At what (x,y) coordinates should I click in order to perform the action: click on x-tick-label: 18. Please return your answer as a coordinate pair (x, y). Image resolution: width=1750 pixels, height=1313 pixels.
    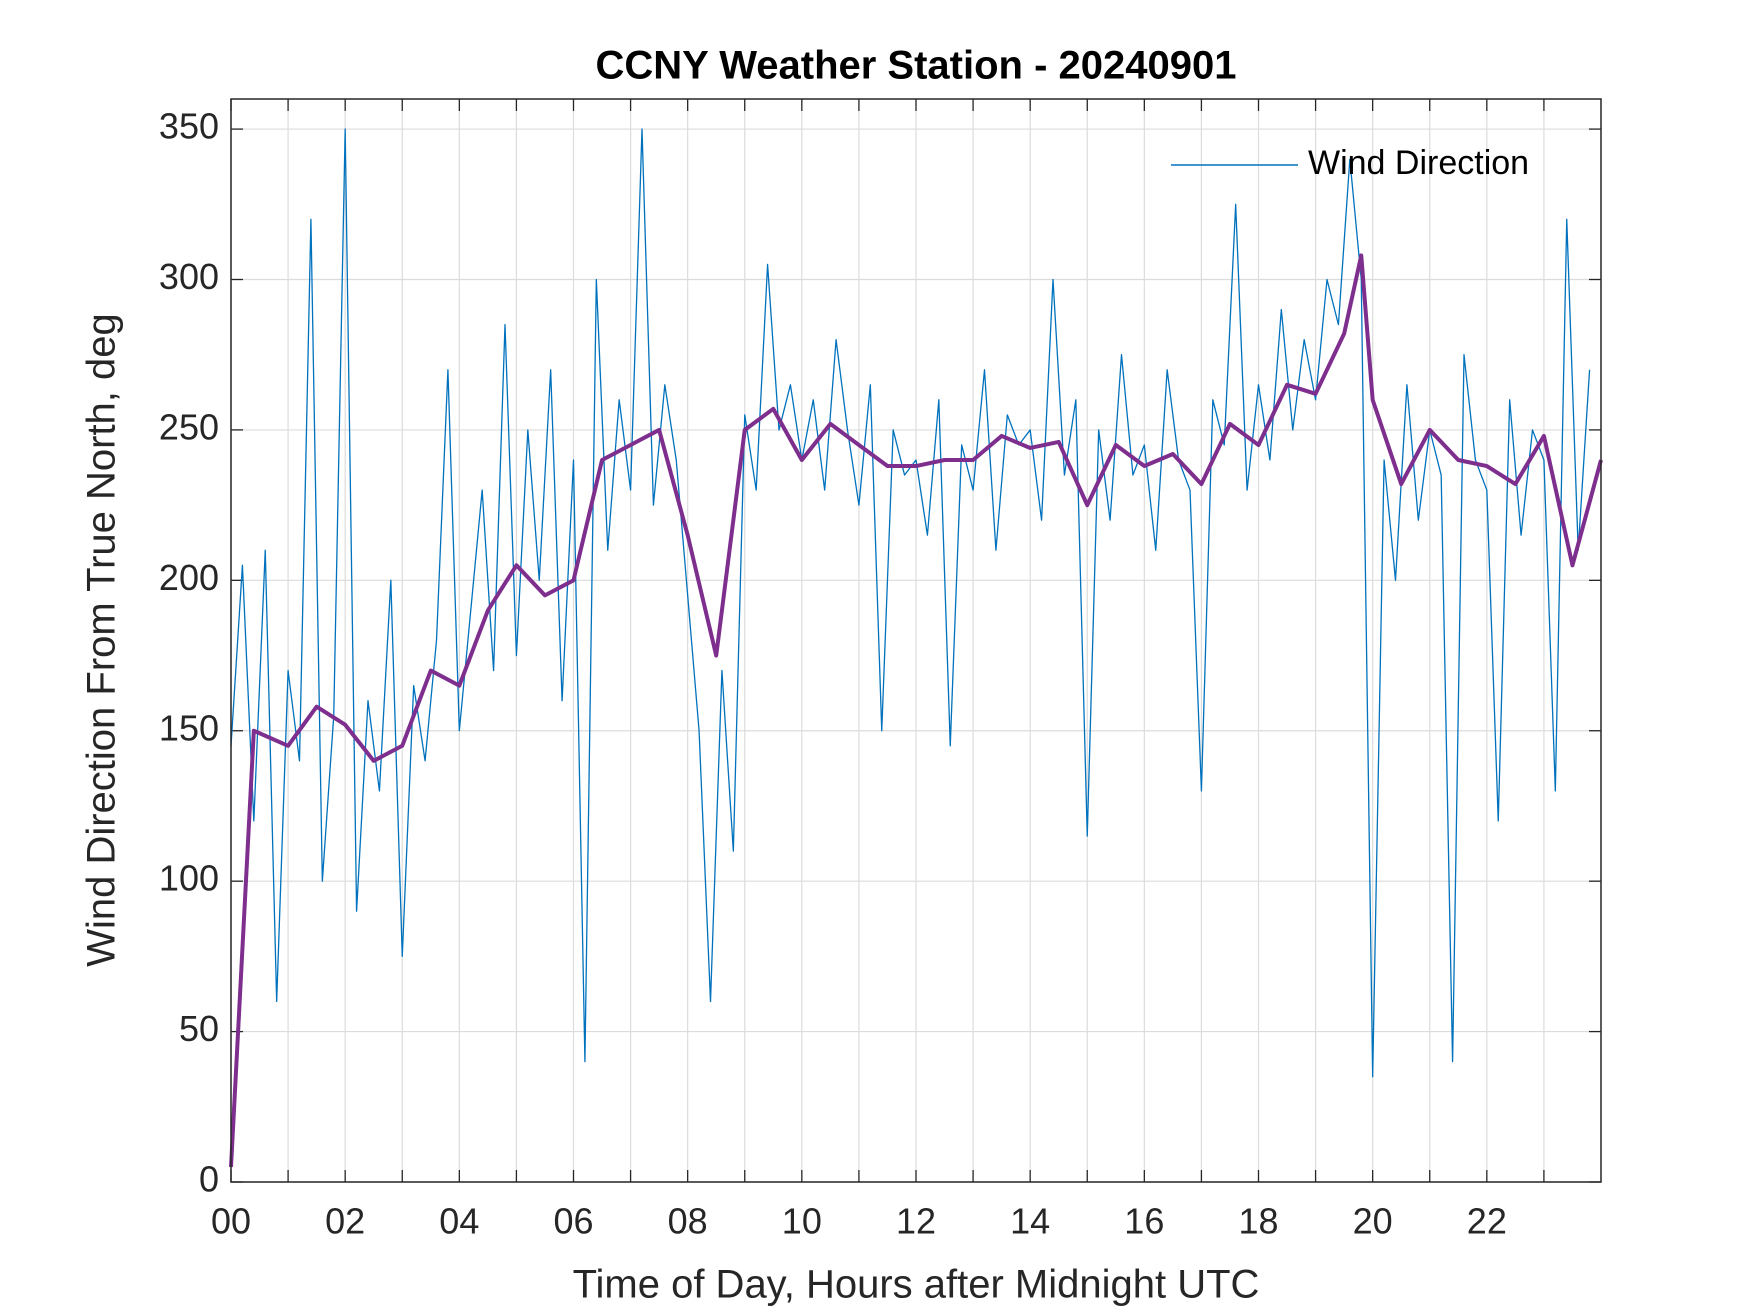
    Looking at the image, I should click on (1258, 1221).